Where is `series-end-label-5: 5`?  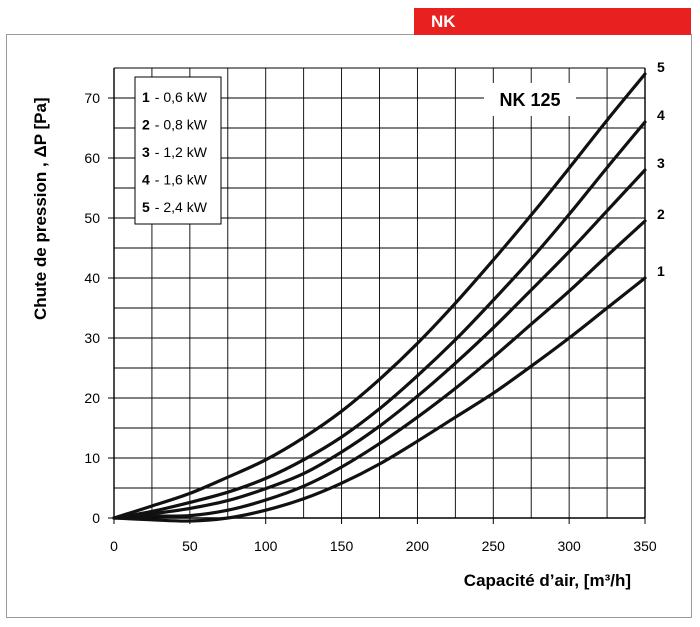 series-end-label-5: 5 is located at coordinates (661, 67).